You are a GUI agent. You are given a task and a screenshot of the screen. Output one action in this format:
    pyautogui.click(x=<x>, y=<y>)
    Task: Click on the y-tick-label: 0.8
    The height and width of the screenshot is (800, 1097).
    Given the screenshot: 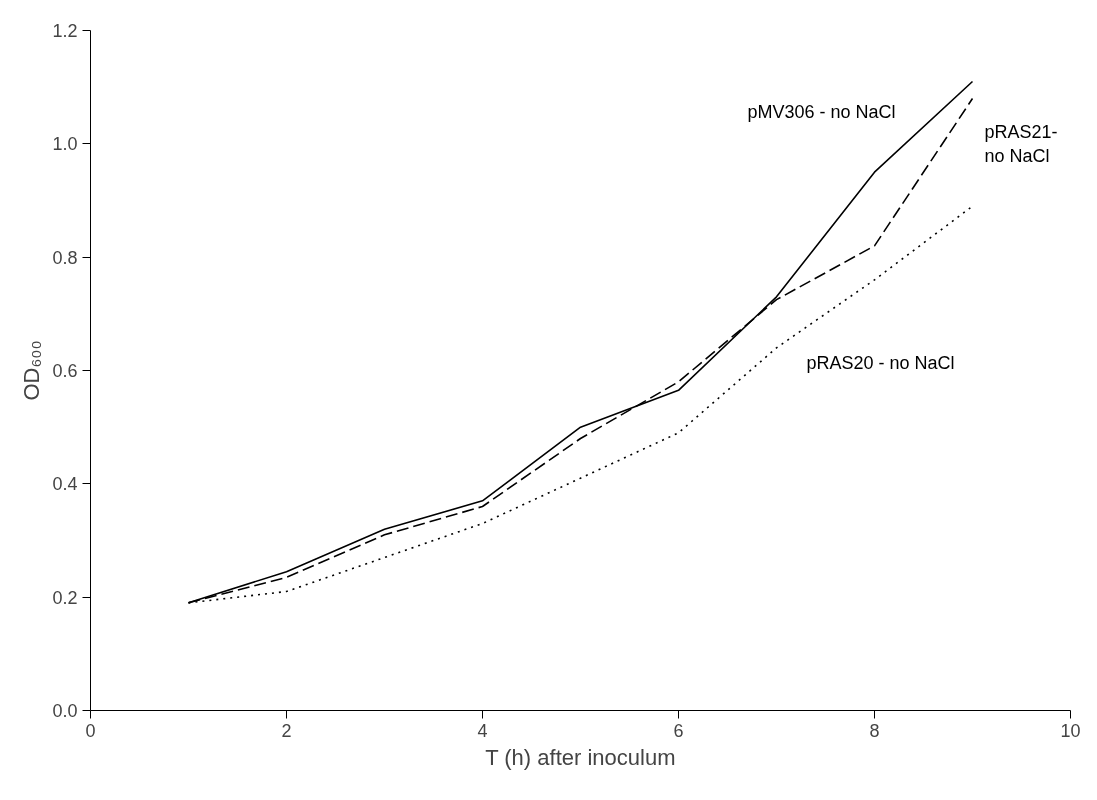 What is the action you would take?
    pyautogui.click(x=65, y=257)
    